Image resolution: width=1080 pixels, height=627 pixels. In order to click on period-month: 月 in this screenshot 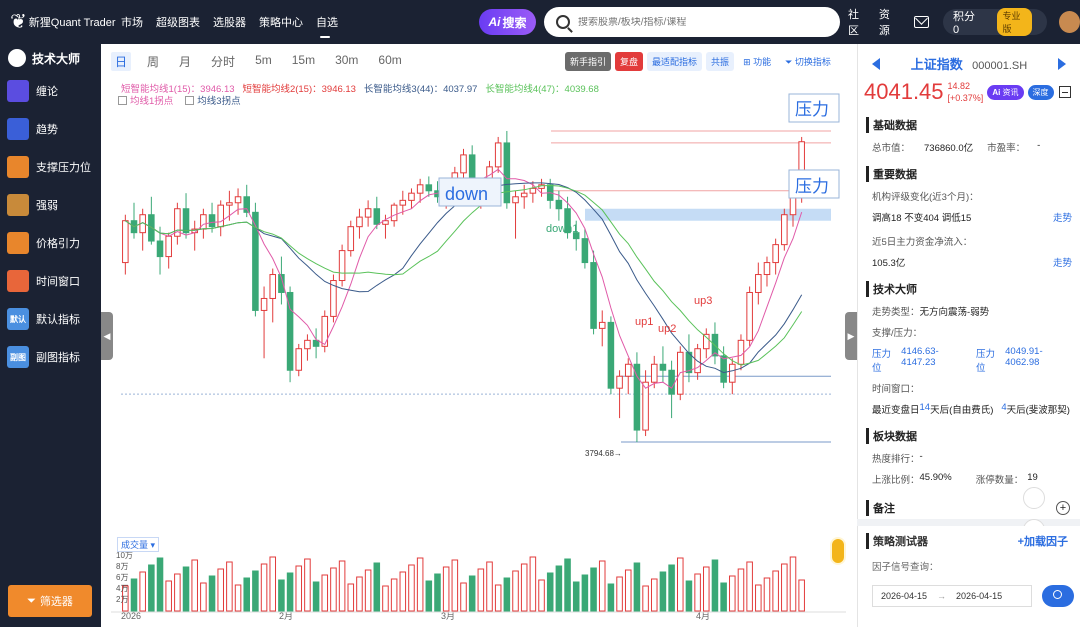, I will do `click(185, 62)`.